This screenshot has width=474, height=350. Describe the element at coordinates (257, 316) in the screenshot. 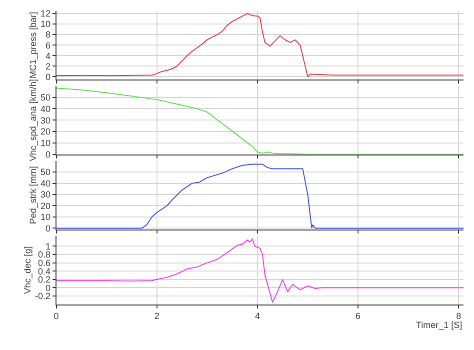

I see `x-tick-label: 4` at that location.